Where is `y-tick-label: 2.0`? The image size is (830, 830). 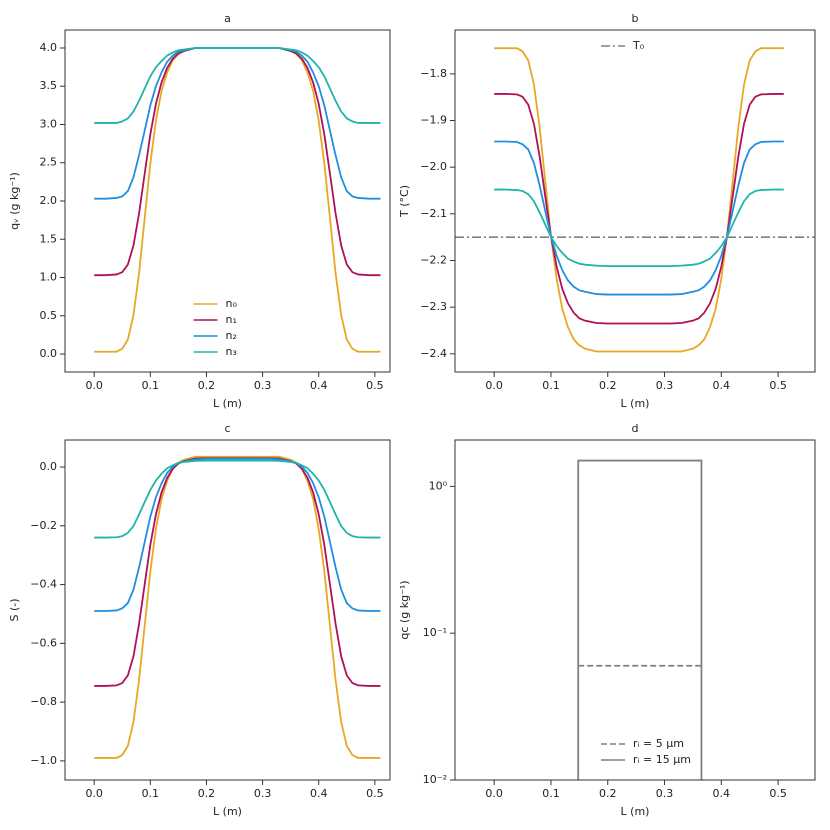 y-tick-label: 2.0 is located at coordinates (49, 200).